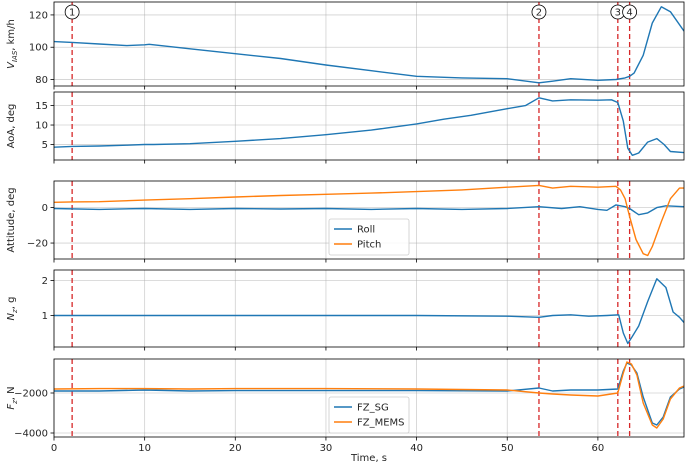 The width and height of the screenshot is (685, 466). I want to click on x-tick-label: 40, so click(416, 448).